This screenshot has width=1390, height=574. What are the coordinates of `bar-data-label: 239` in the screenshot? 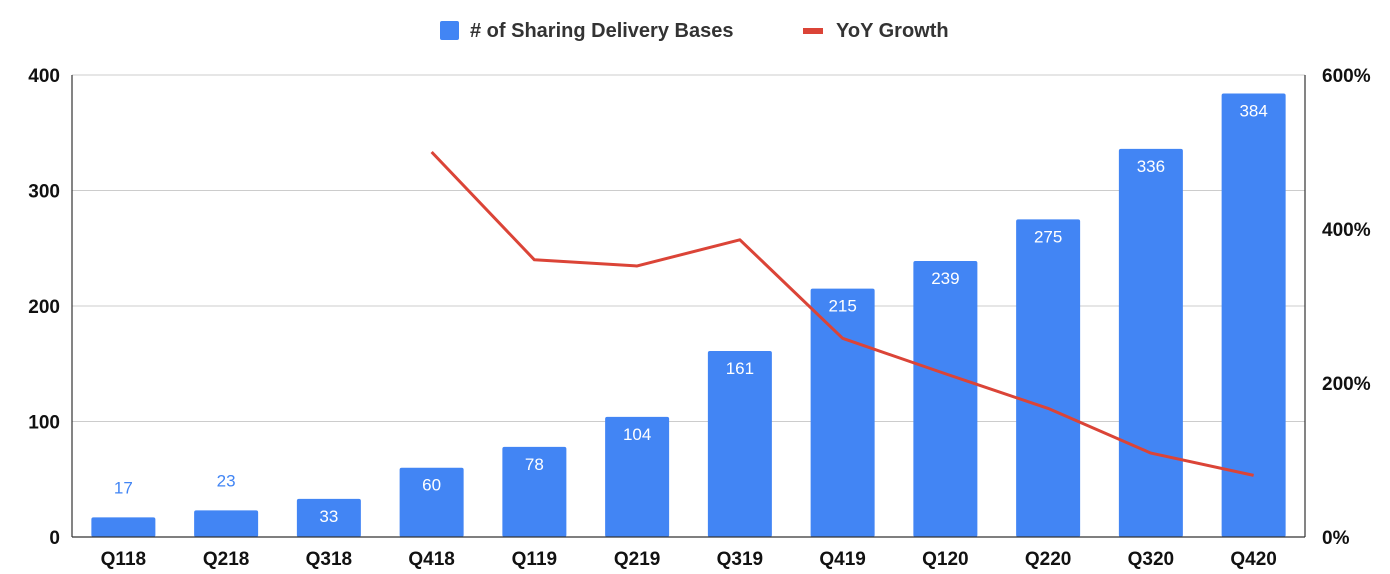 It's located at (945, 278).